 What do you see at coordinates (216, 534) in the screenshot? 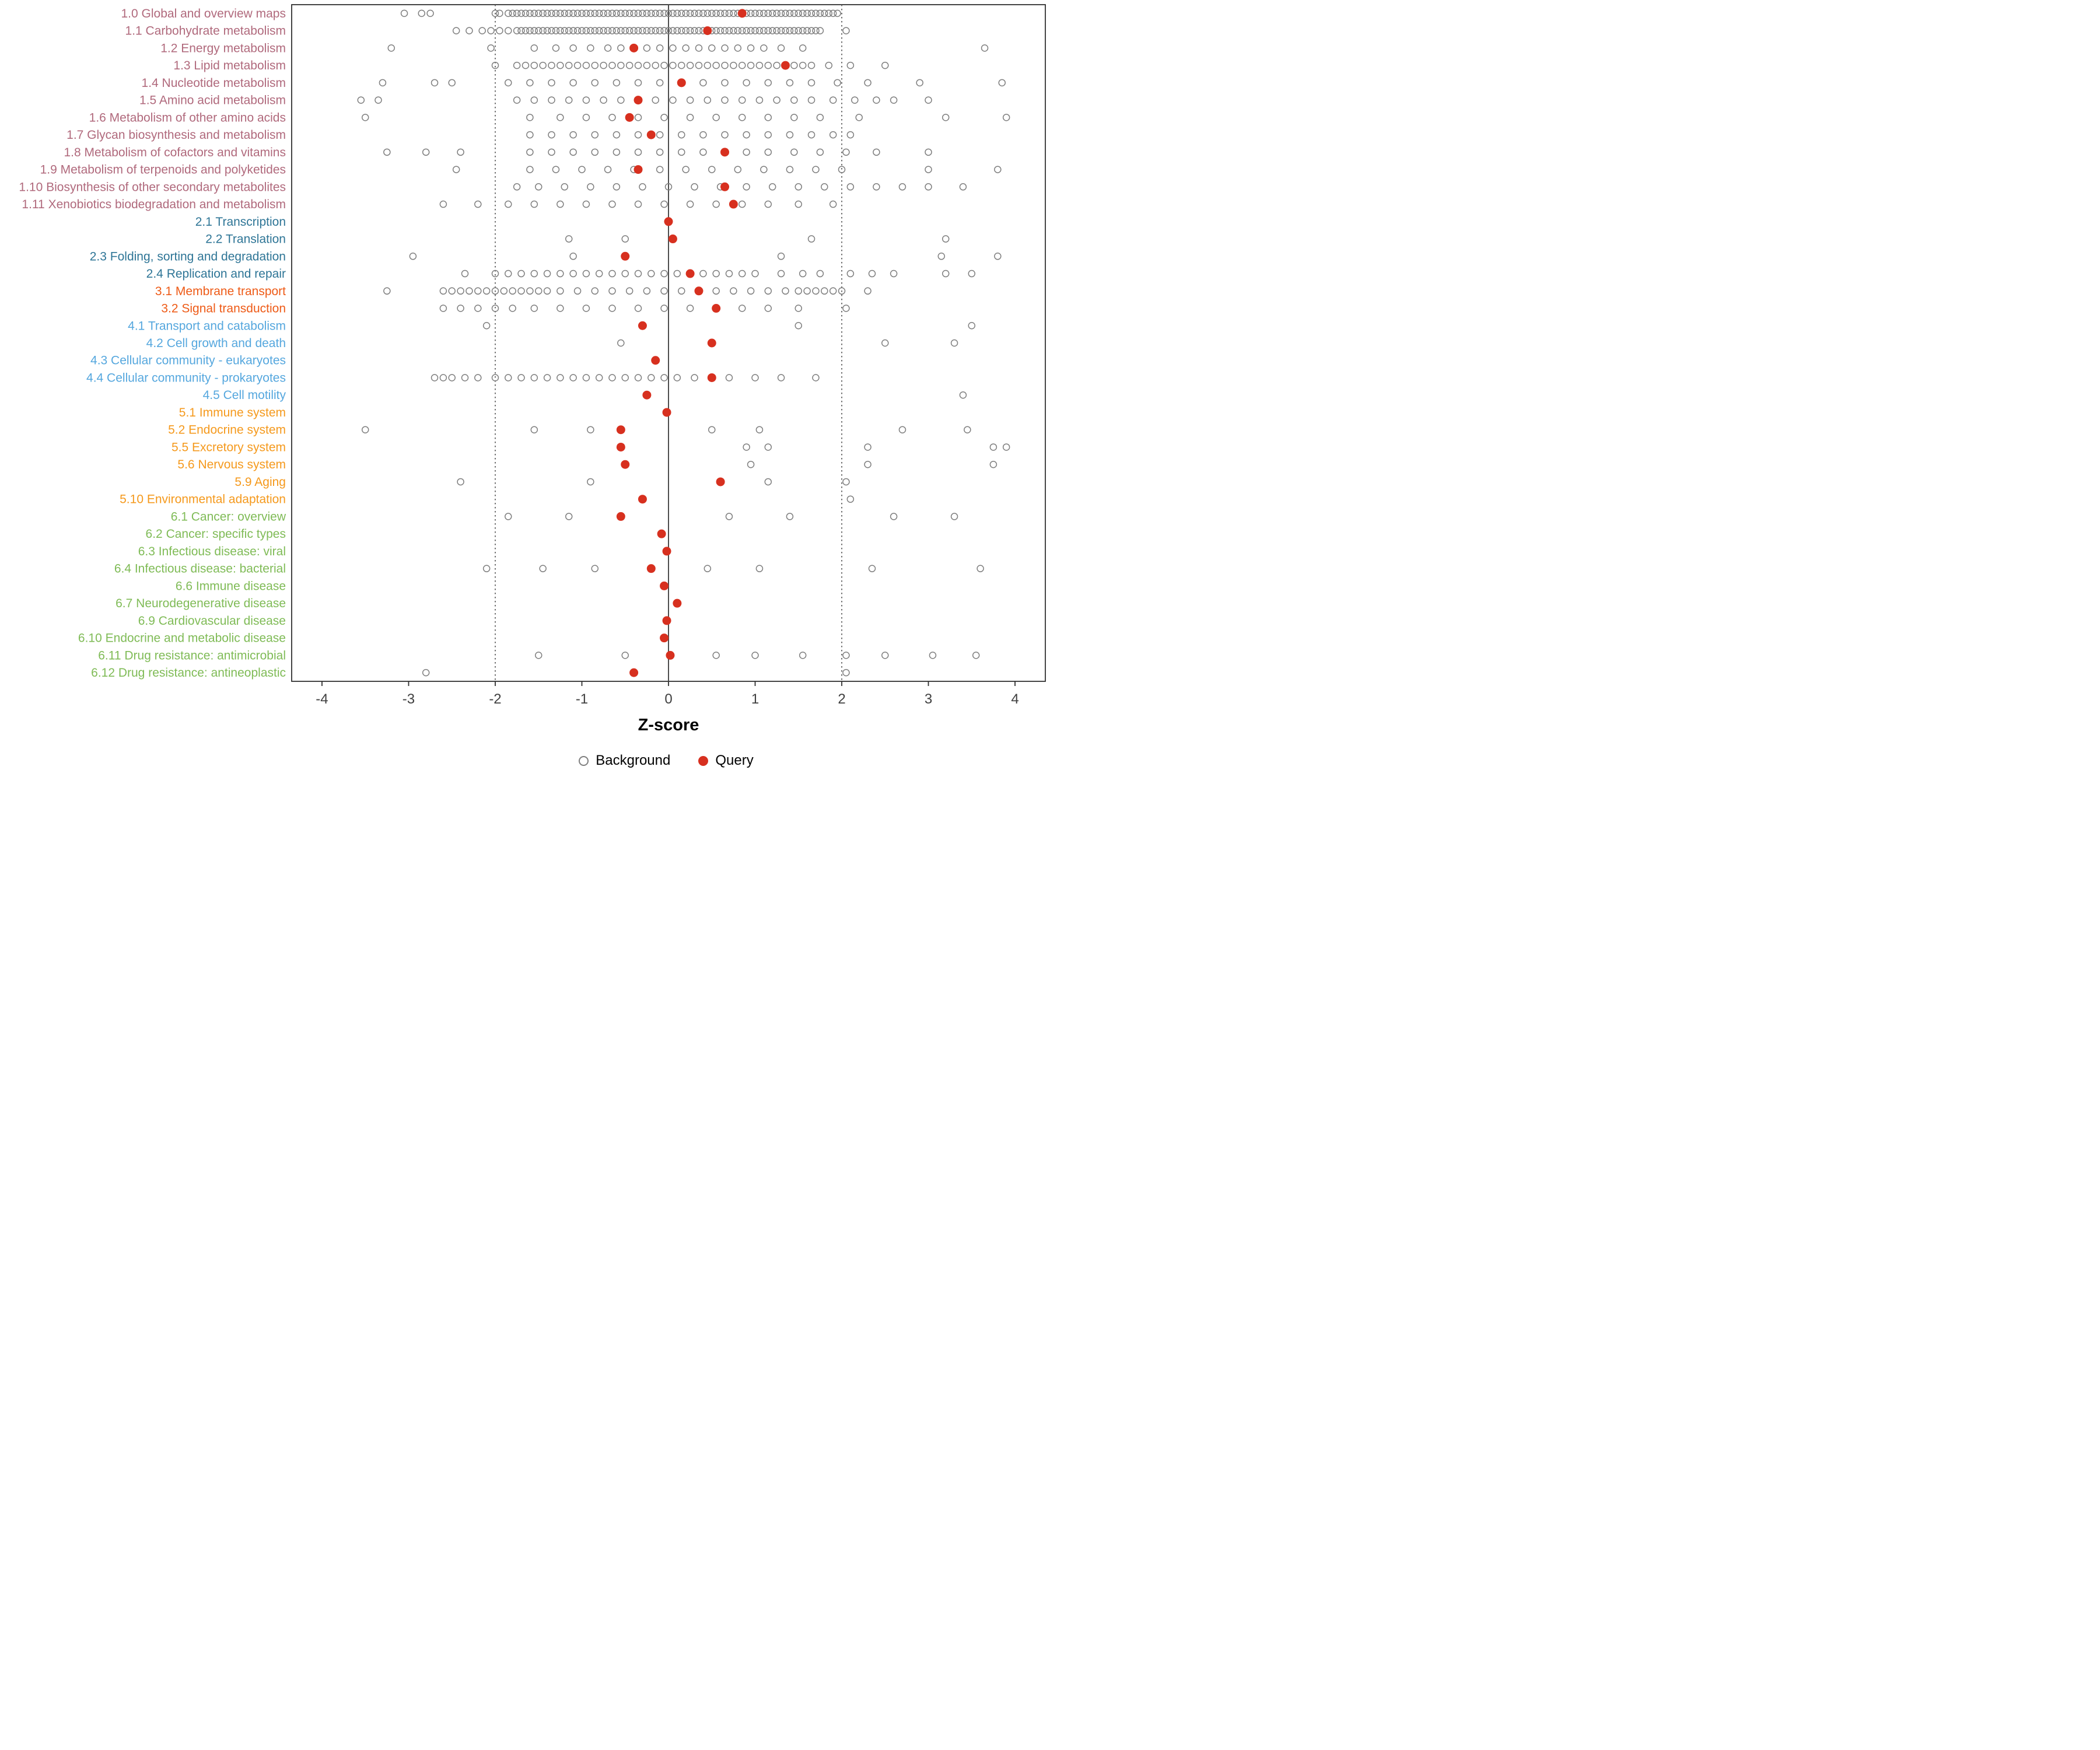
I see `category-label: 6.2 Cancer: specific types` at bounding box center [216, 534].